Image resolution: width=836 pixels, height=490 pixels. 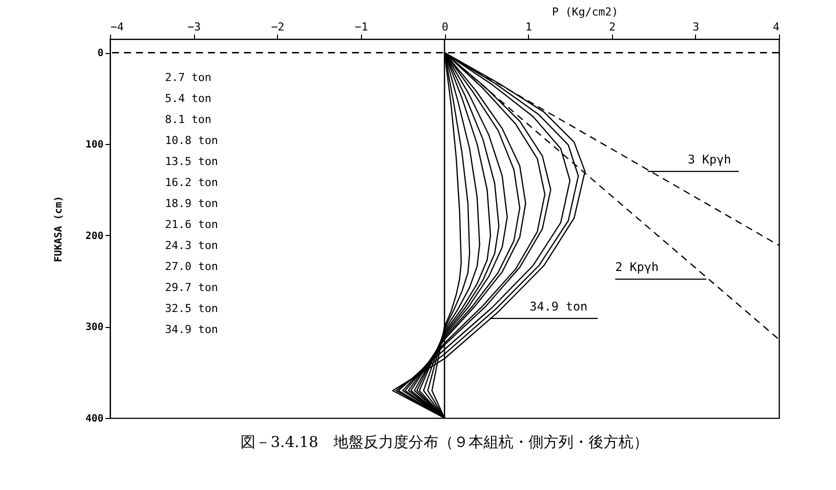 I want to click on x-tick-label: −2, so click(x=277, y=27).